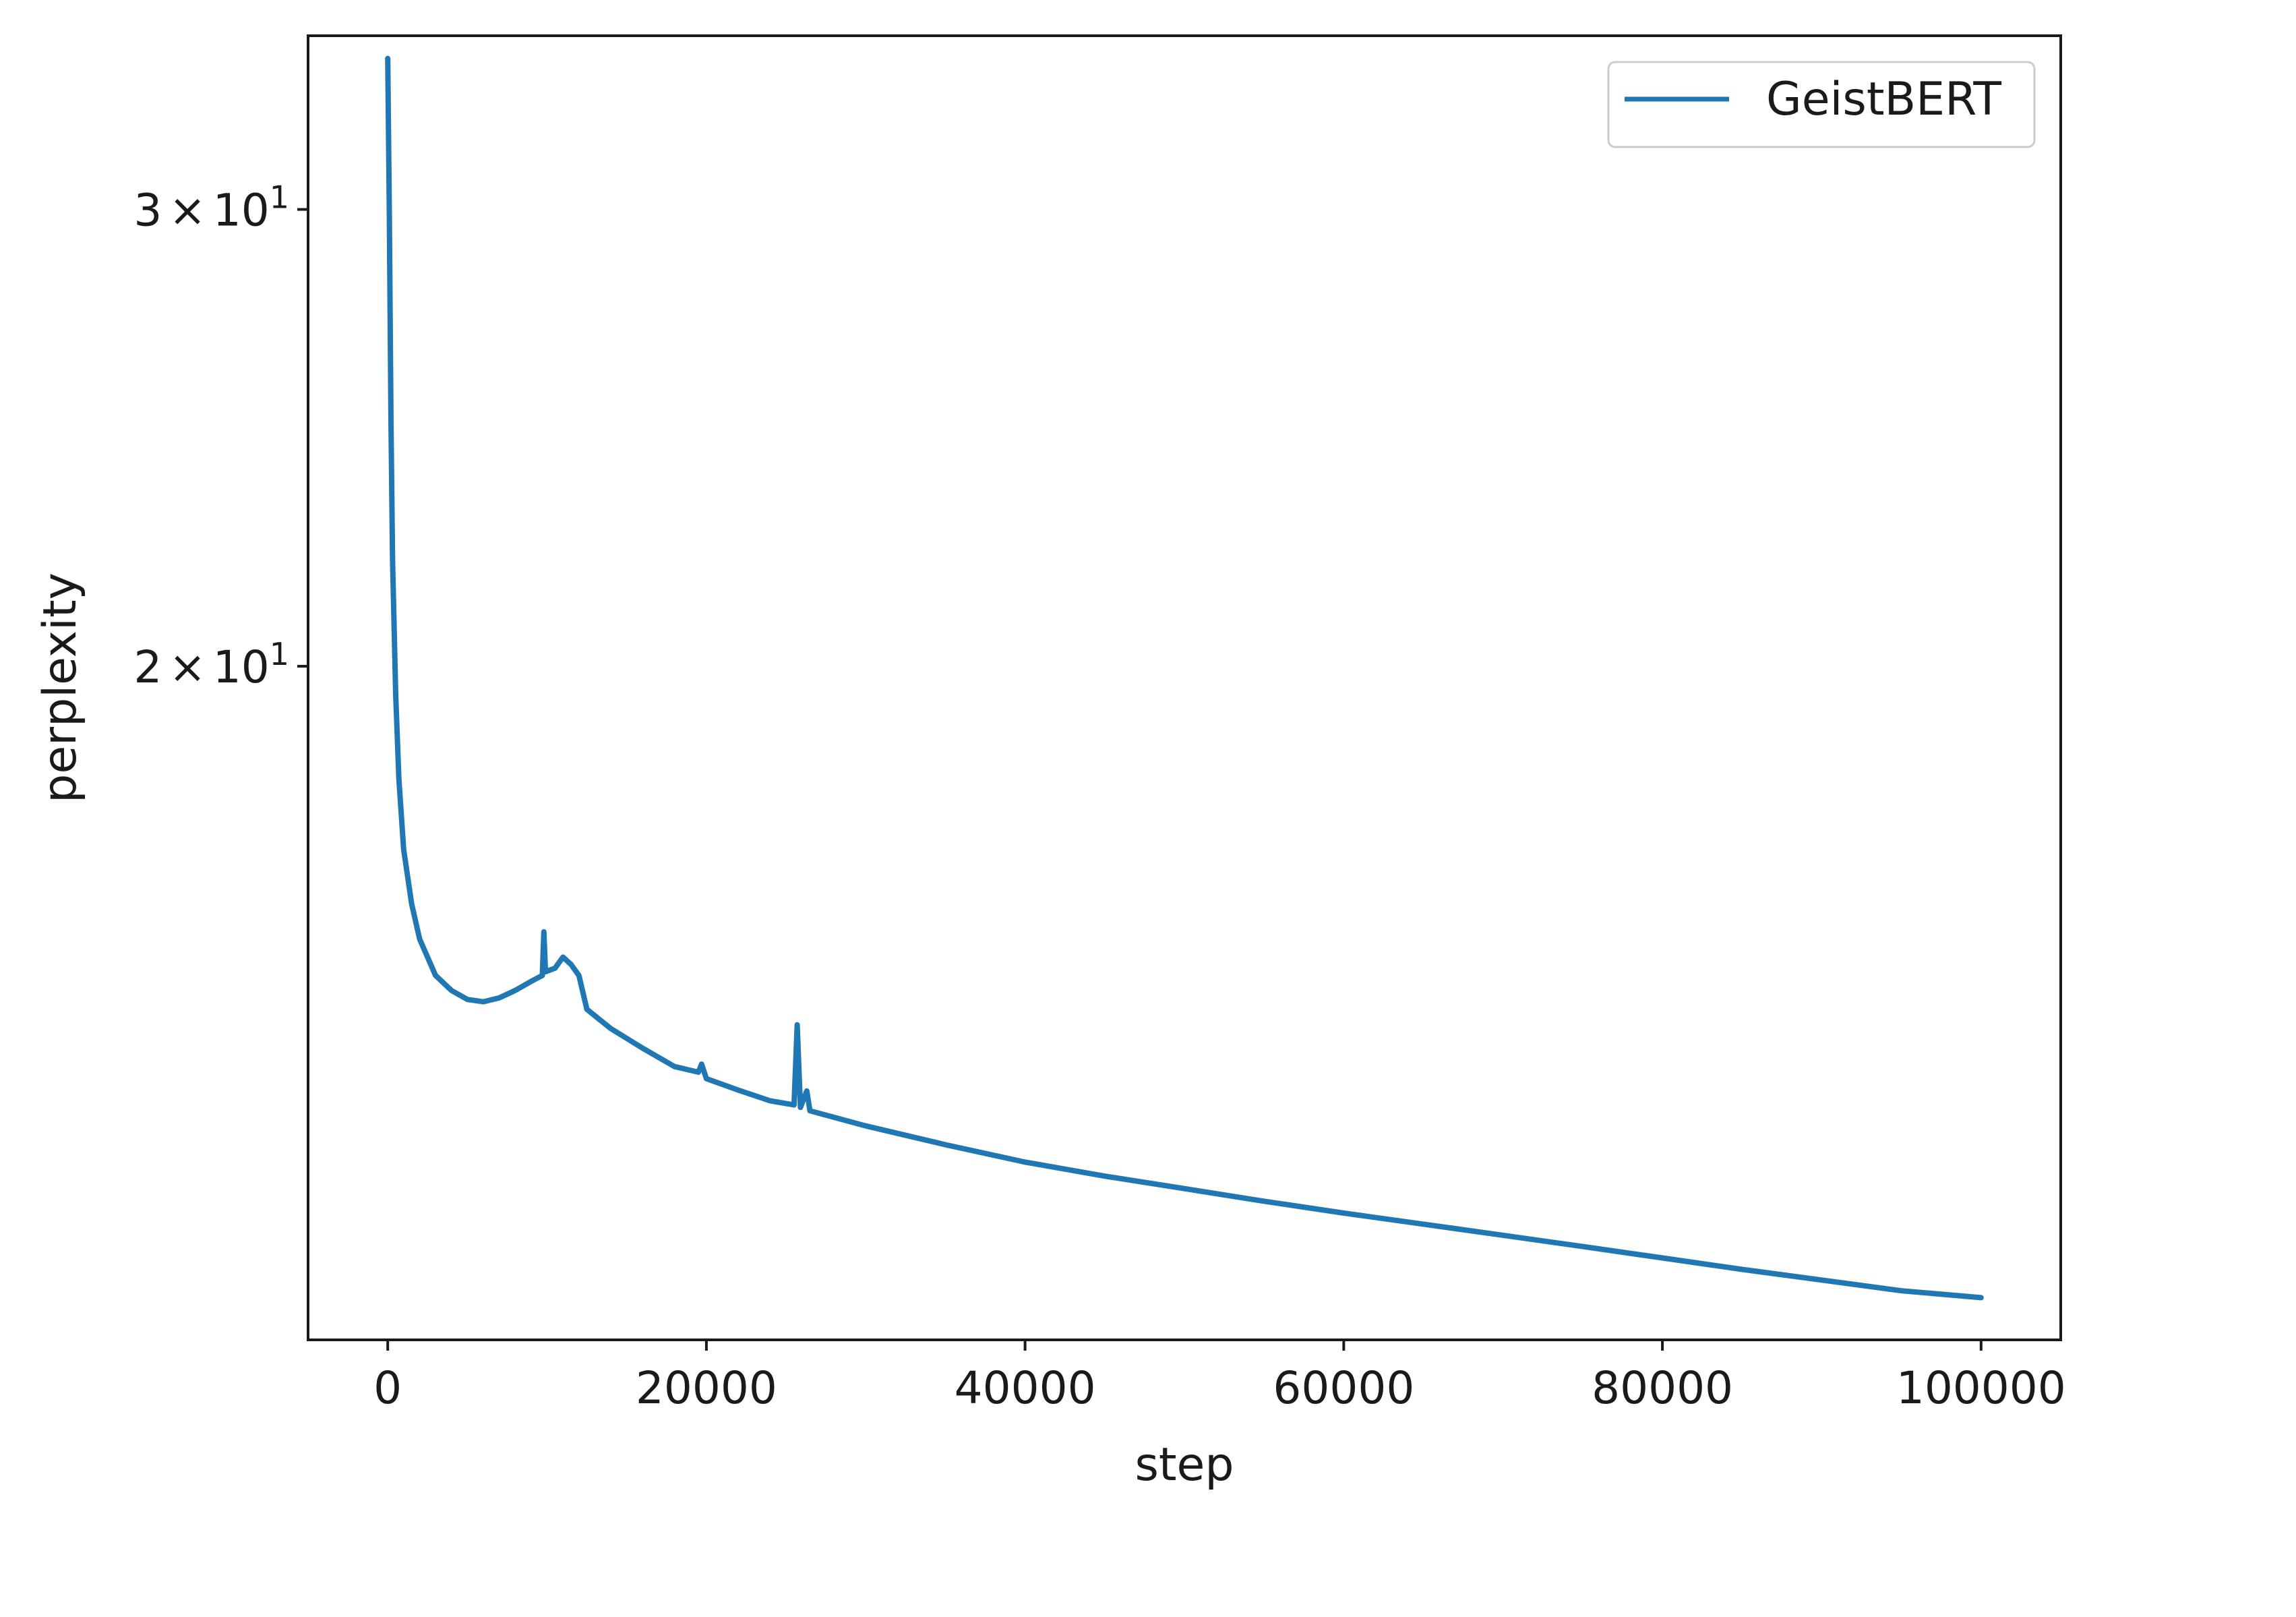 This screenshot has width=2296, height=1617. What do you see at coordinates (1025, 1388) in the screenshot?
I see `x-tick-label: 40000` at bounding box center [1025, 1388].